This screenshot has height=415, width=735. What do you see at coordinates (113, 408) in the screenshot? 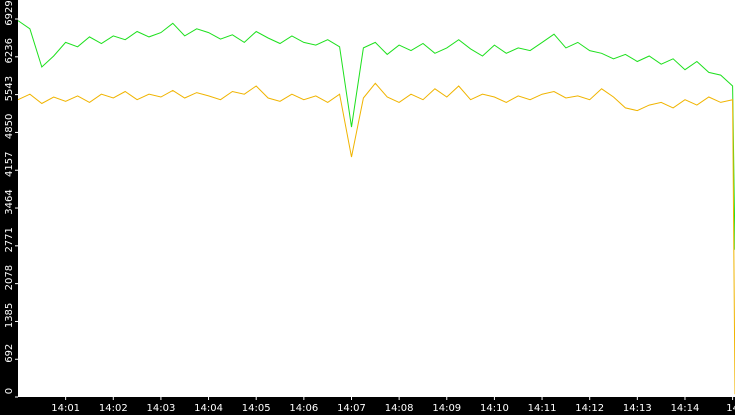
I see `x-tick-label: 14:02` at bounding box center [113, 408].